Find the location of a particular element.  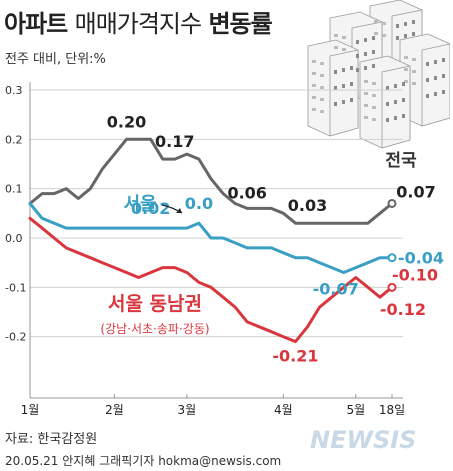

data-label: 0.07 is located at coordinates (415, 191).